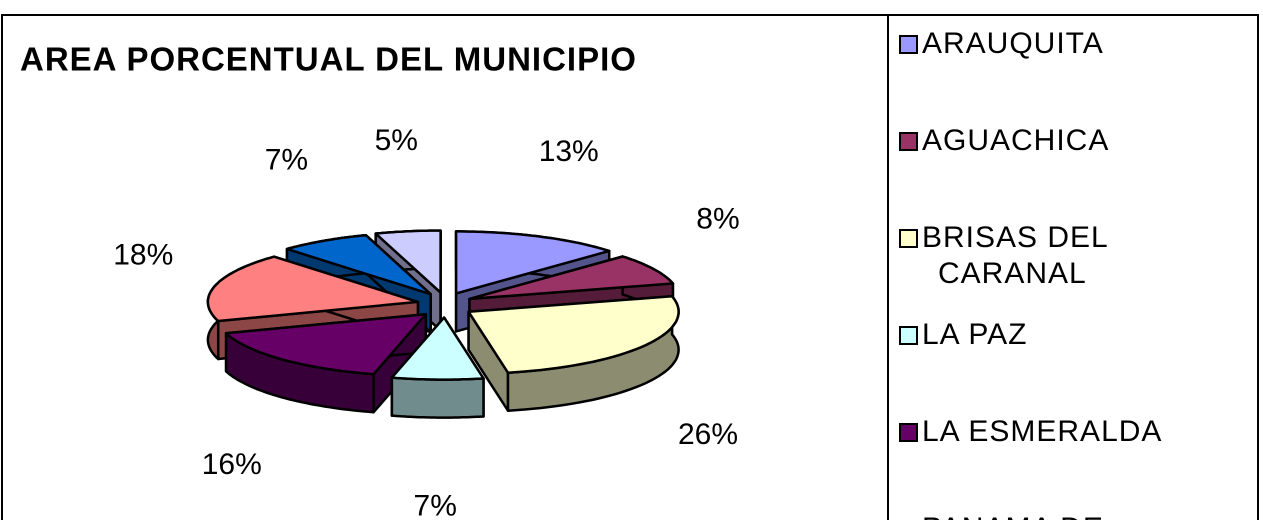 The width and height of the screenshot is (1263, 520). What do you see at coordinates (1015, 140) in the screenshot?
I see `legend-label: AGUACHICA` at bounding box center [1015, 140].